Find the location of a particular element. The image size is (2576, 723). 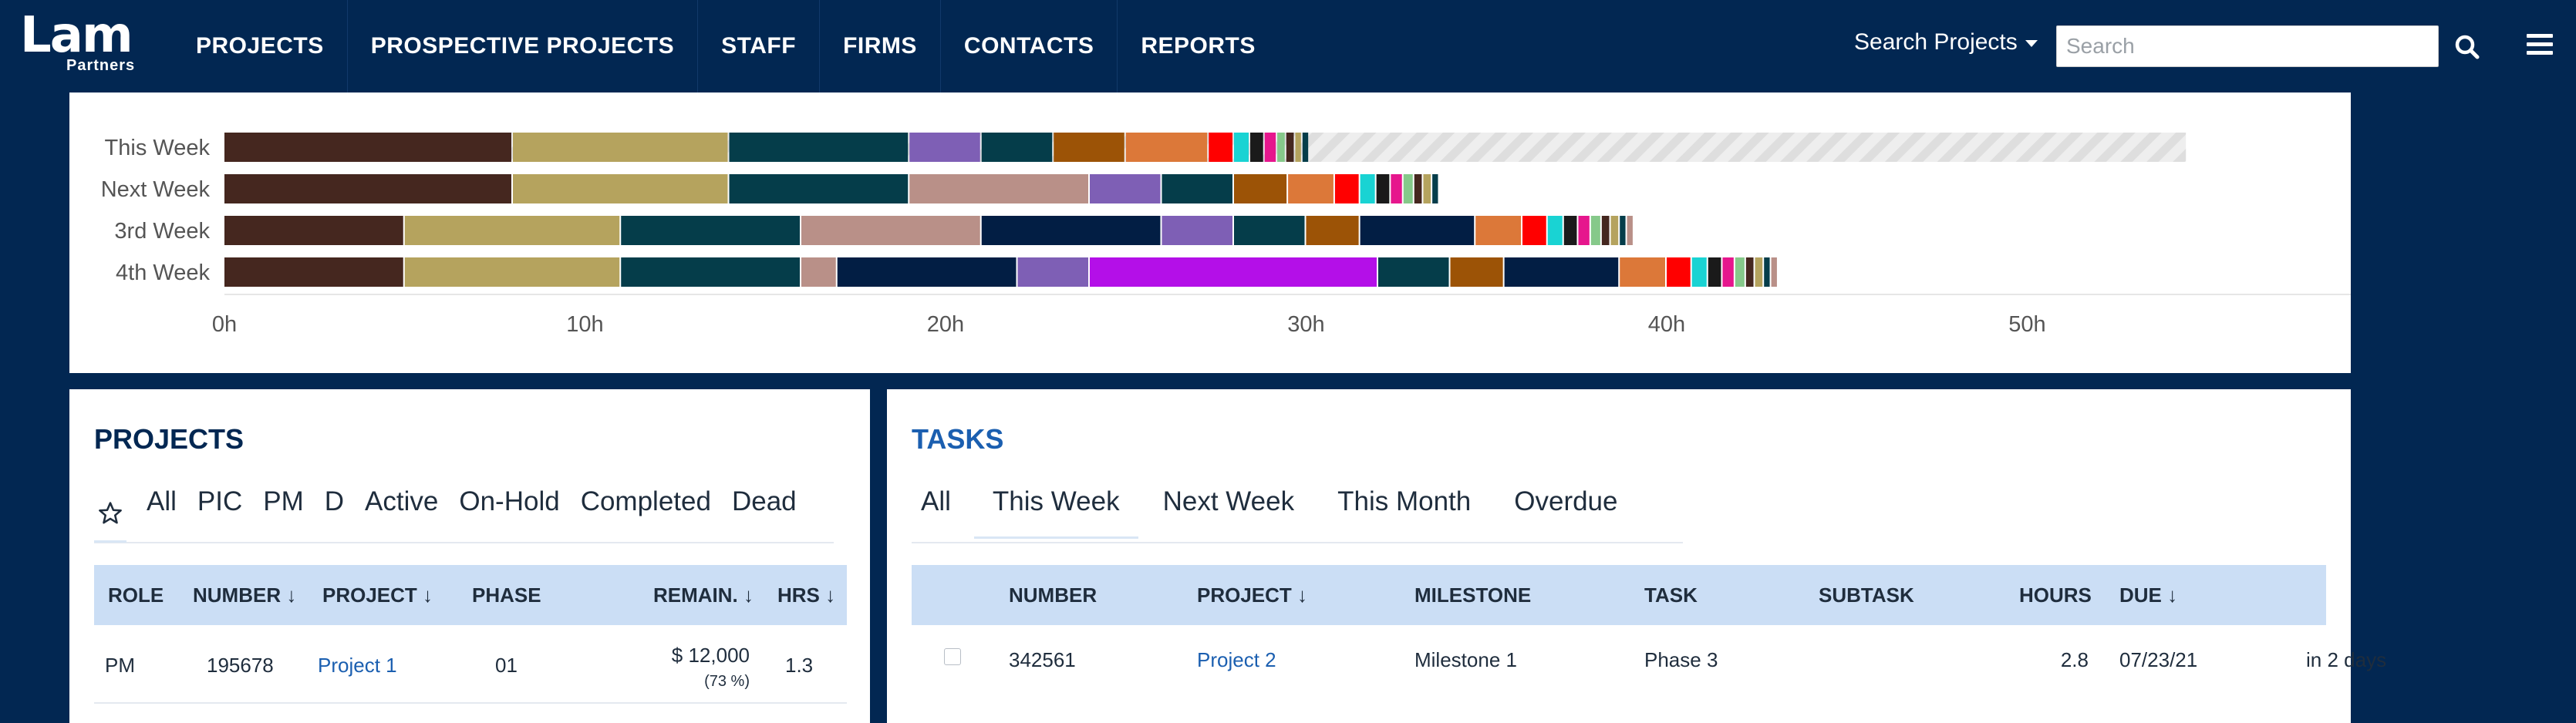

filter-dead: Dead is located at coordinates (764, 501).